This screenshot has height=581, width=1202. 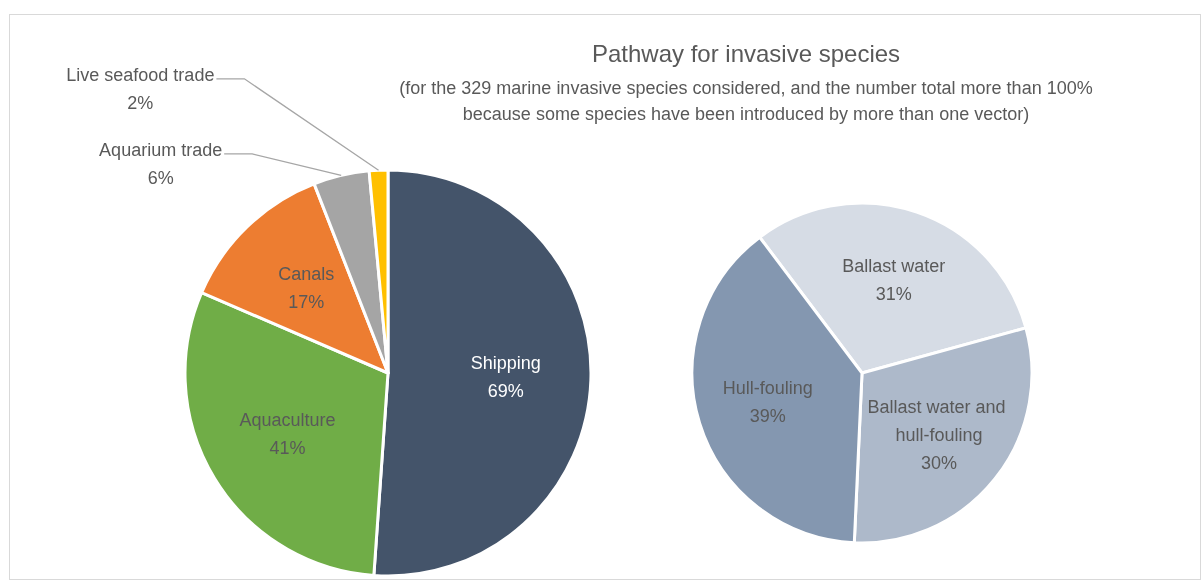 I want to click on text: (for the 329 marine invasive species considered, and the number total more than 100% because some species have been introduced by more than one vector), so click(x=746, y=101).